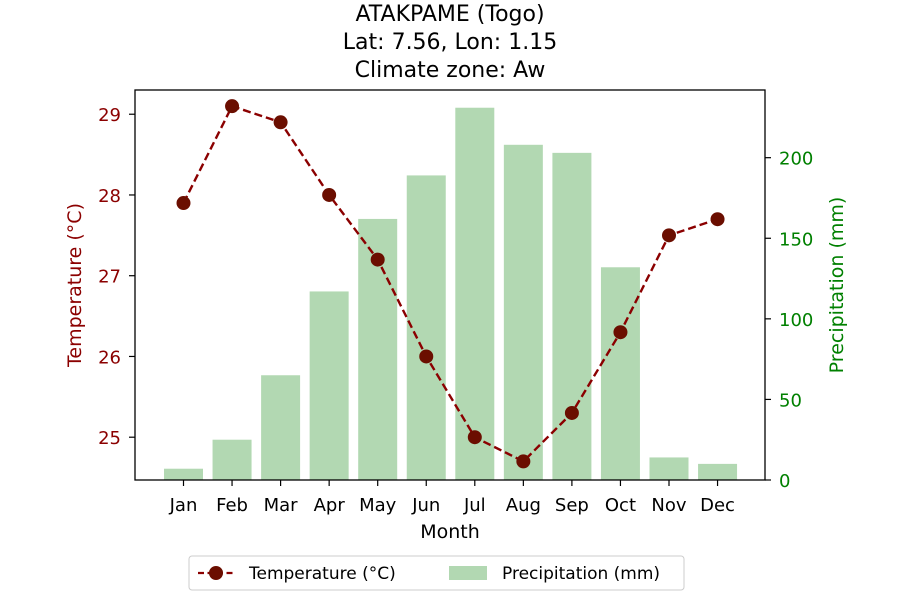 The height and width of the screenshot is (600, 900). What do you see at coordinates (109, 438) in the screenshot?
I see `y-left-tick-label-25: 25` at bounding box center [109, 438].